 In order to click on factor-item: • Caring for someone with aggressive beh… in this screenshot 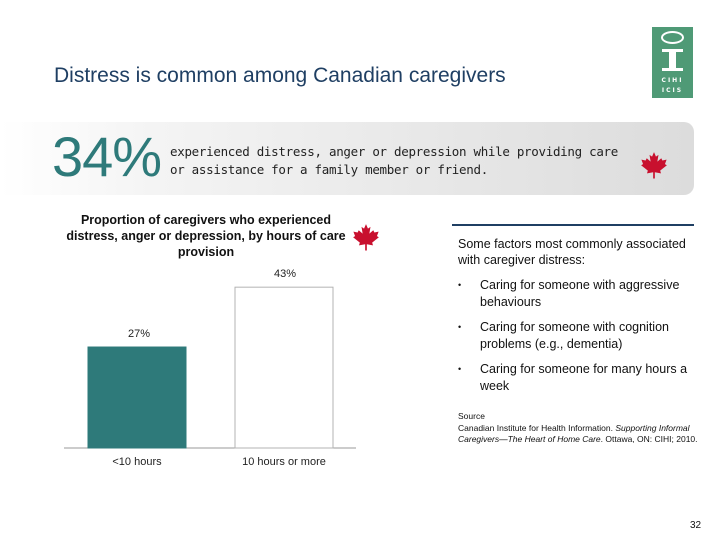, I will do `click(578, 293)`.